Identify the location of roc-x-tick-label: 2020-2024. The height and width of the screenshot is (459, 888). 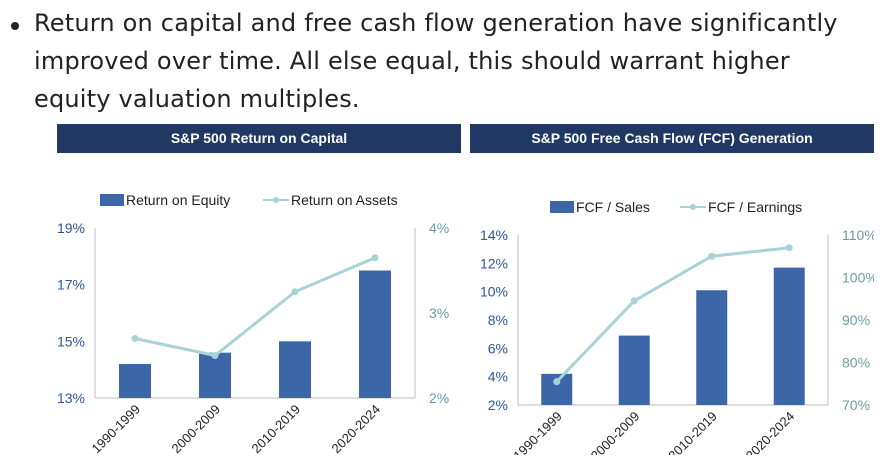
(356, 428).